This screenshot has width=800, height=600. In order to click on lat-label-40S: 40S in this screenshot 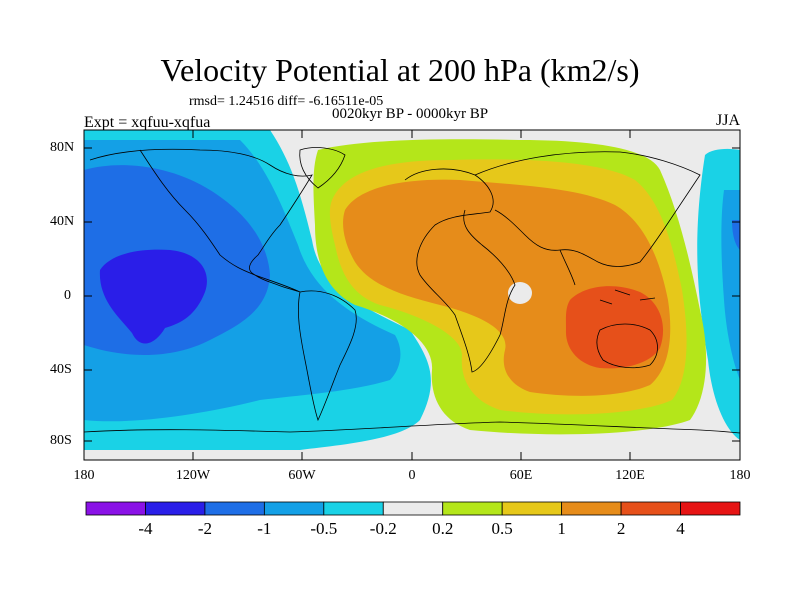, I will do `click(61, 369)`.